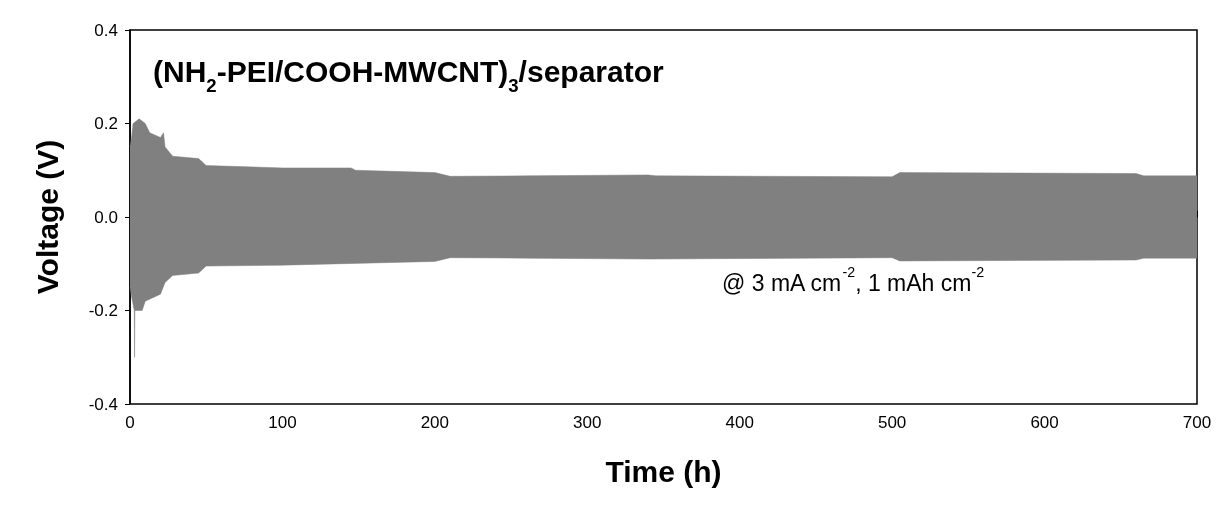 This screenshot has width=1225, height=511. I want to click on x-tick-label: 100, so click(282, 422).